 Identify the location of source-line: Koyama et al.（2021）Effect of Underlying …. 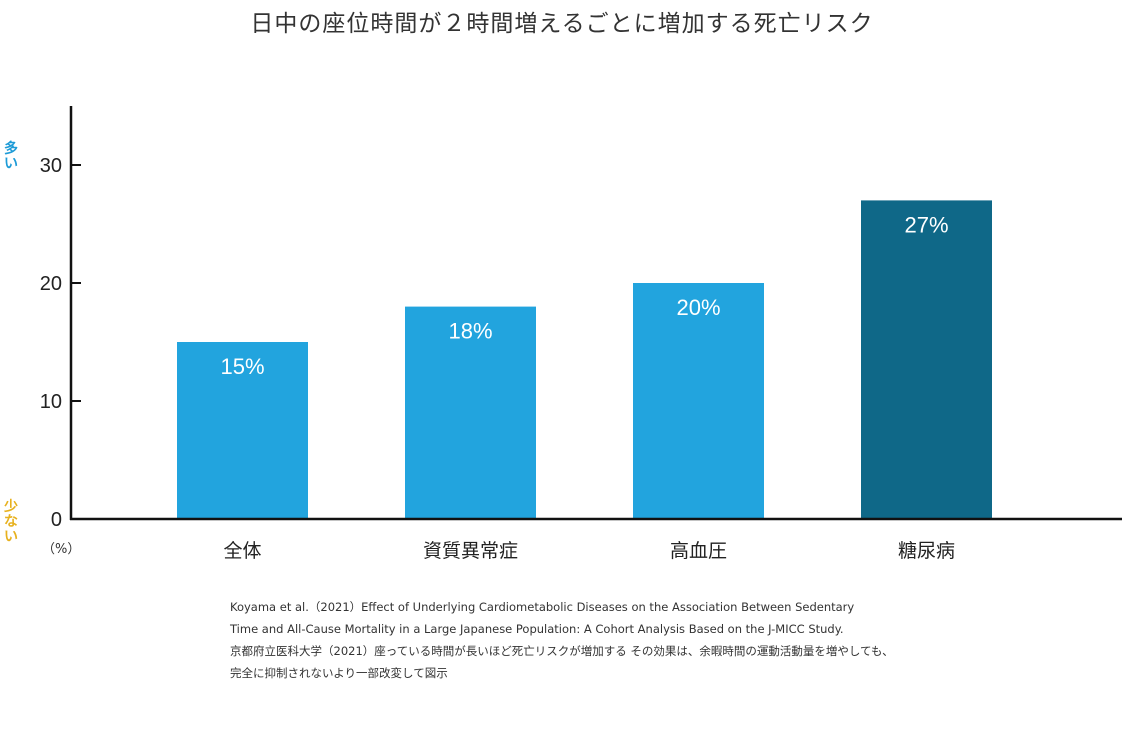
(542, 607).